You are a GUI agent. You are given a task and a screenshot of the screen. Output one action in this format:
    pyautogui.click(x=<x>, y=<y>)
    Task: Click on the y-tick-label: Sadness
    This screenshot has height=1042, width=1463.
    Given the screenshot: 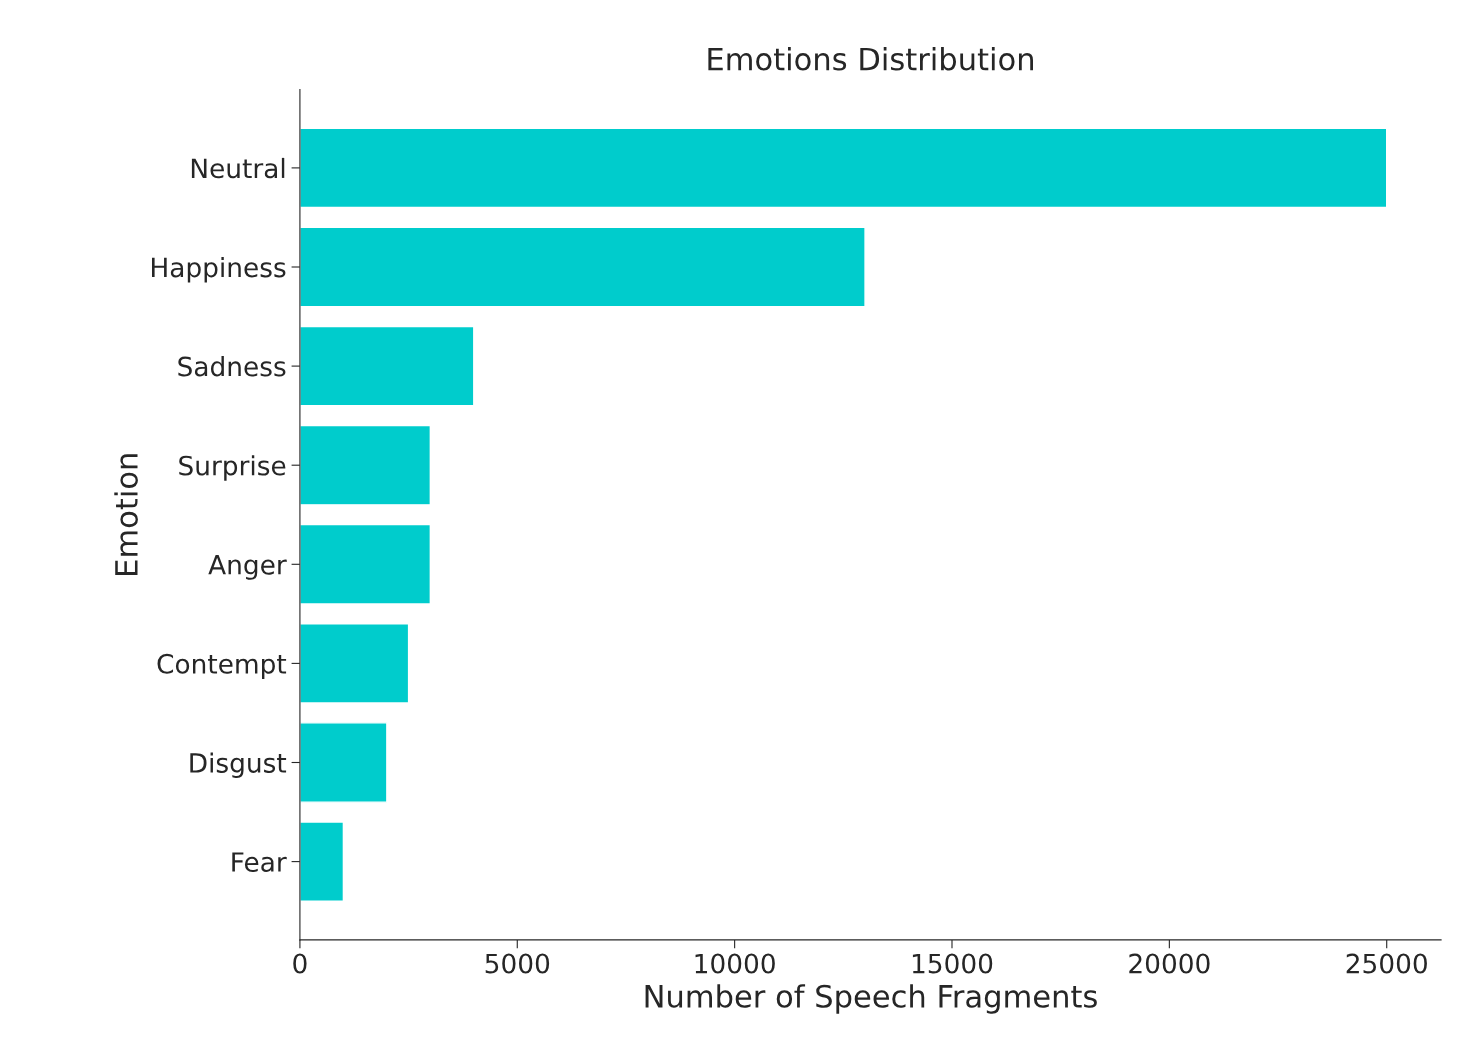 What is the action you would take?
    pyautogui.click(x=232, y=366)
    